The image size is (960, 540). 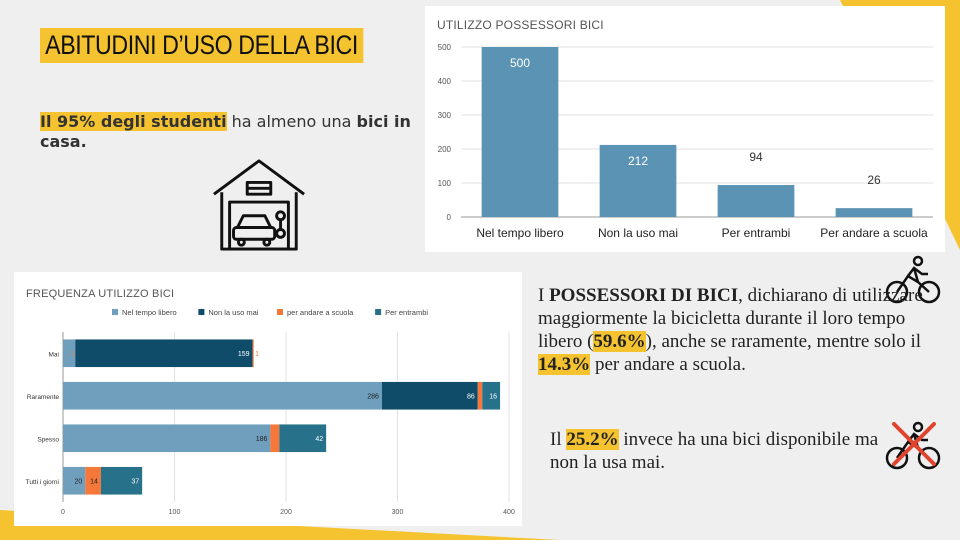 What do you see at coordinates (225, 131) in the screenshot?
I see `intro-bold: bici in casa.` at bounding box center [225, 131].